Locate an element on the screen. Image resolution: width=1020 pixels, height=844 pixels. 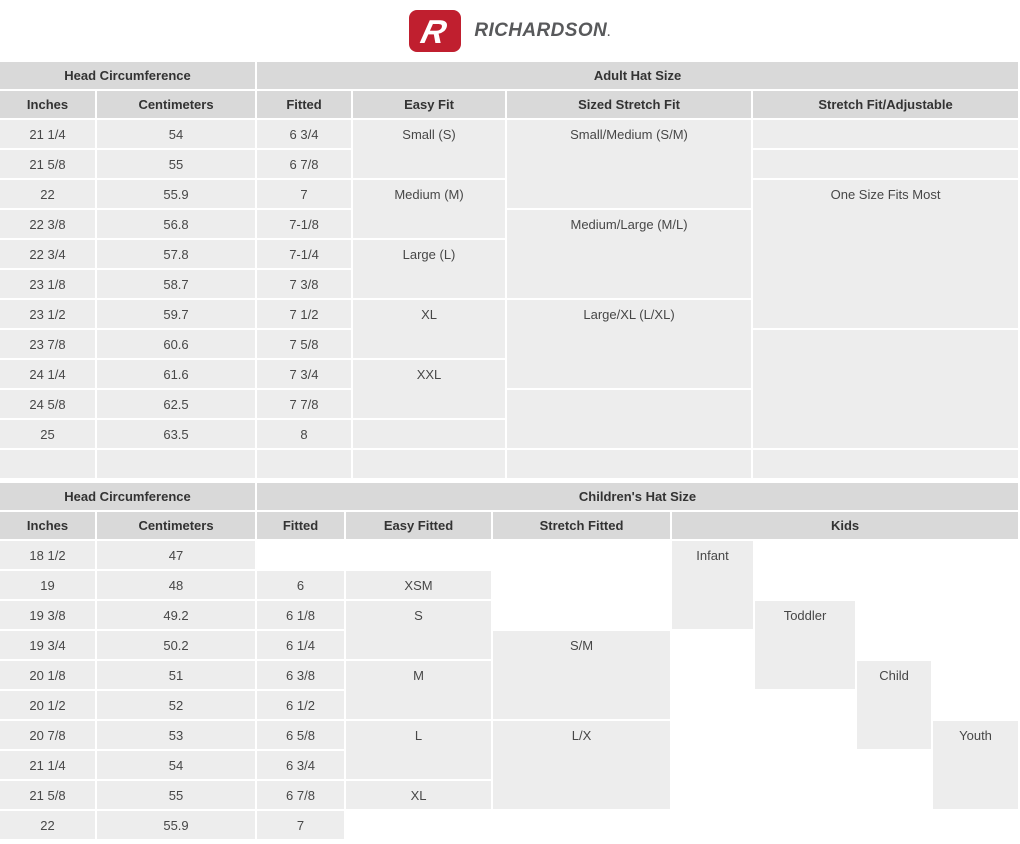
table-cell: 7-1/8 is located at coordinates (305, 225).